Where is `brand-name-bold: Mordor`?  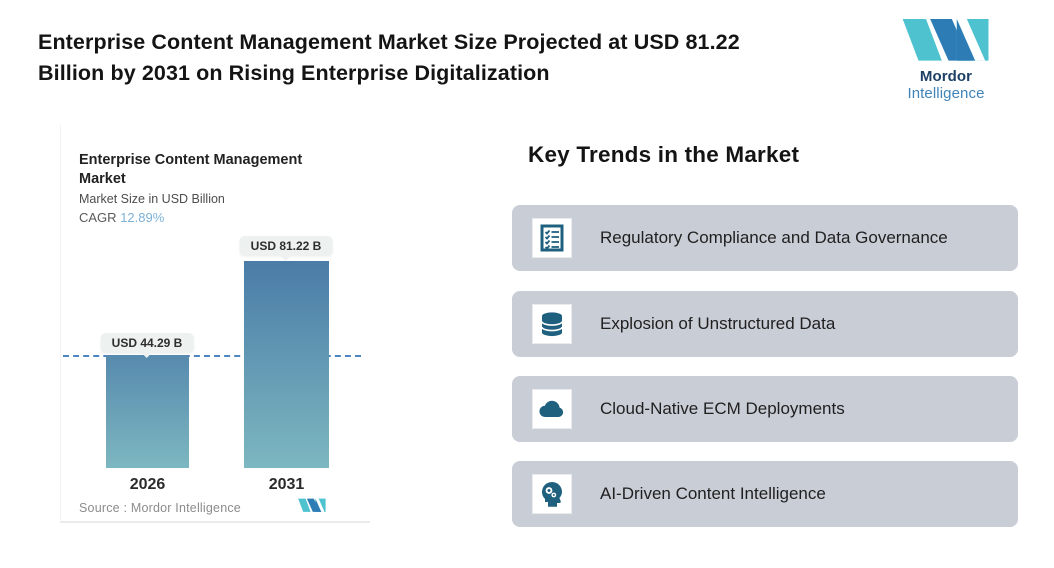
brand-name-bold: Mordor is located at coordinates (946, 76).